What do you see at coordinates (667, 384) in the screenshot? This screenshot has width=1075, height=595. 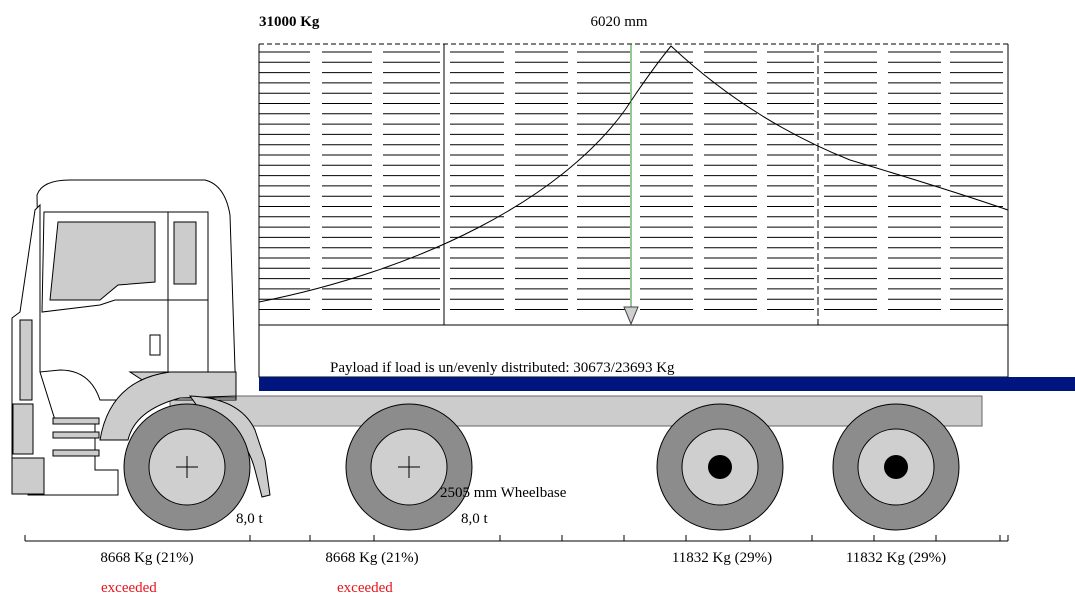 I see `load-bar` at bounding box center [667, 384].